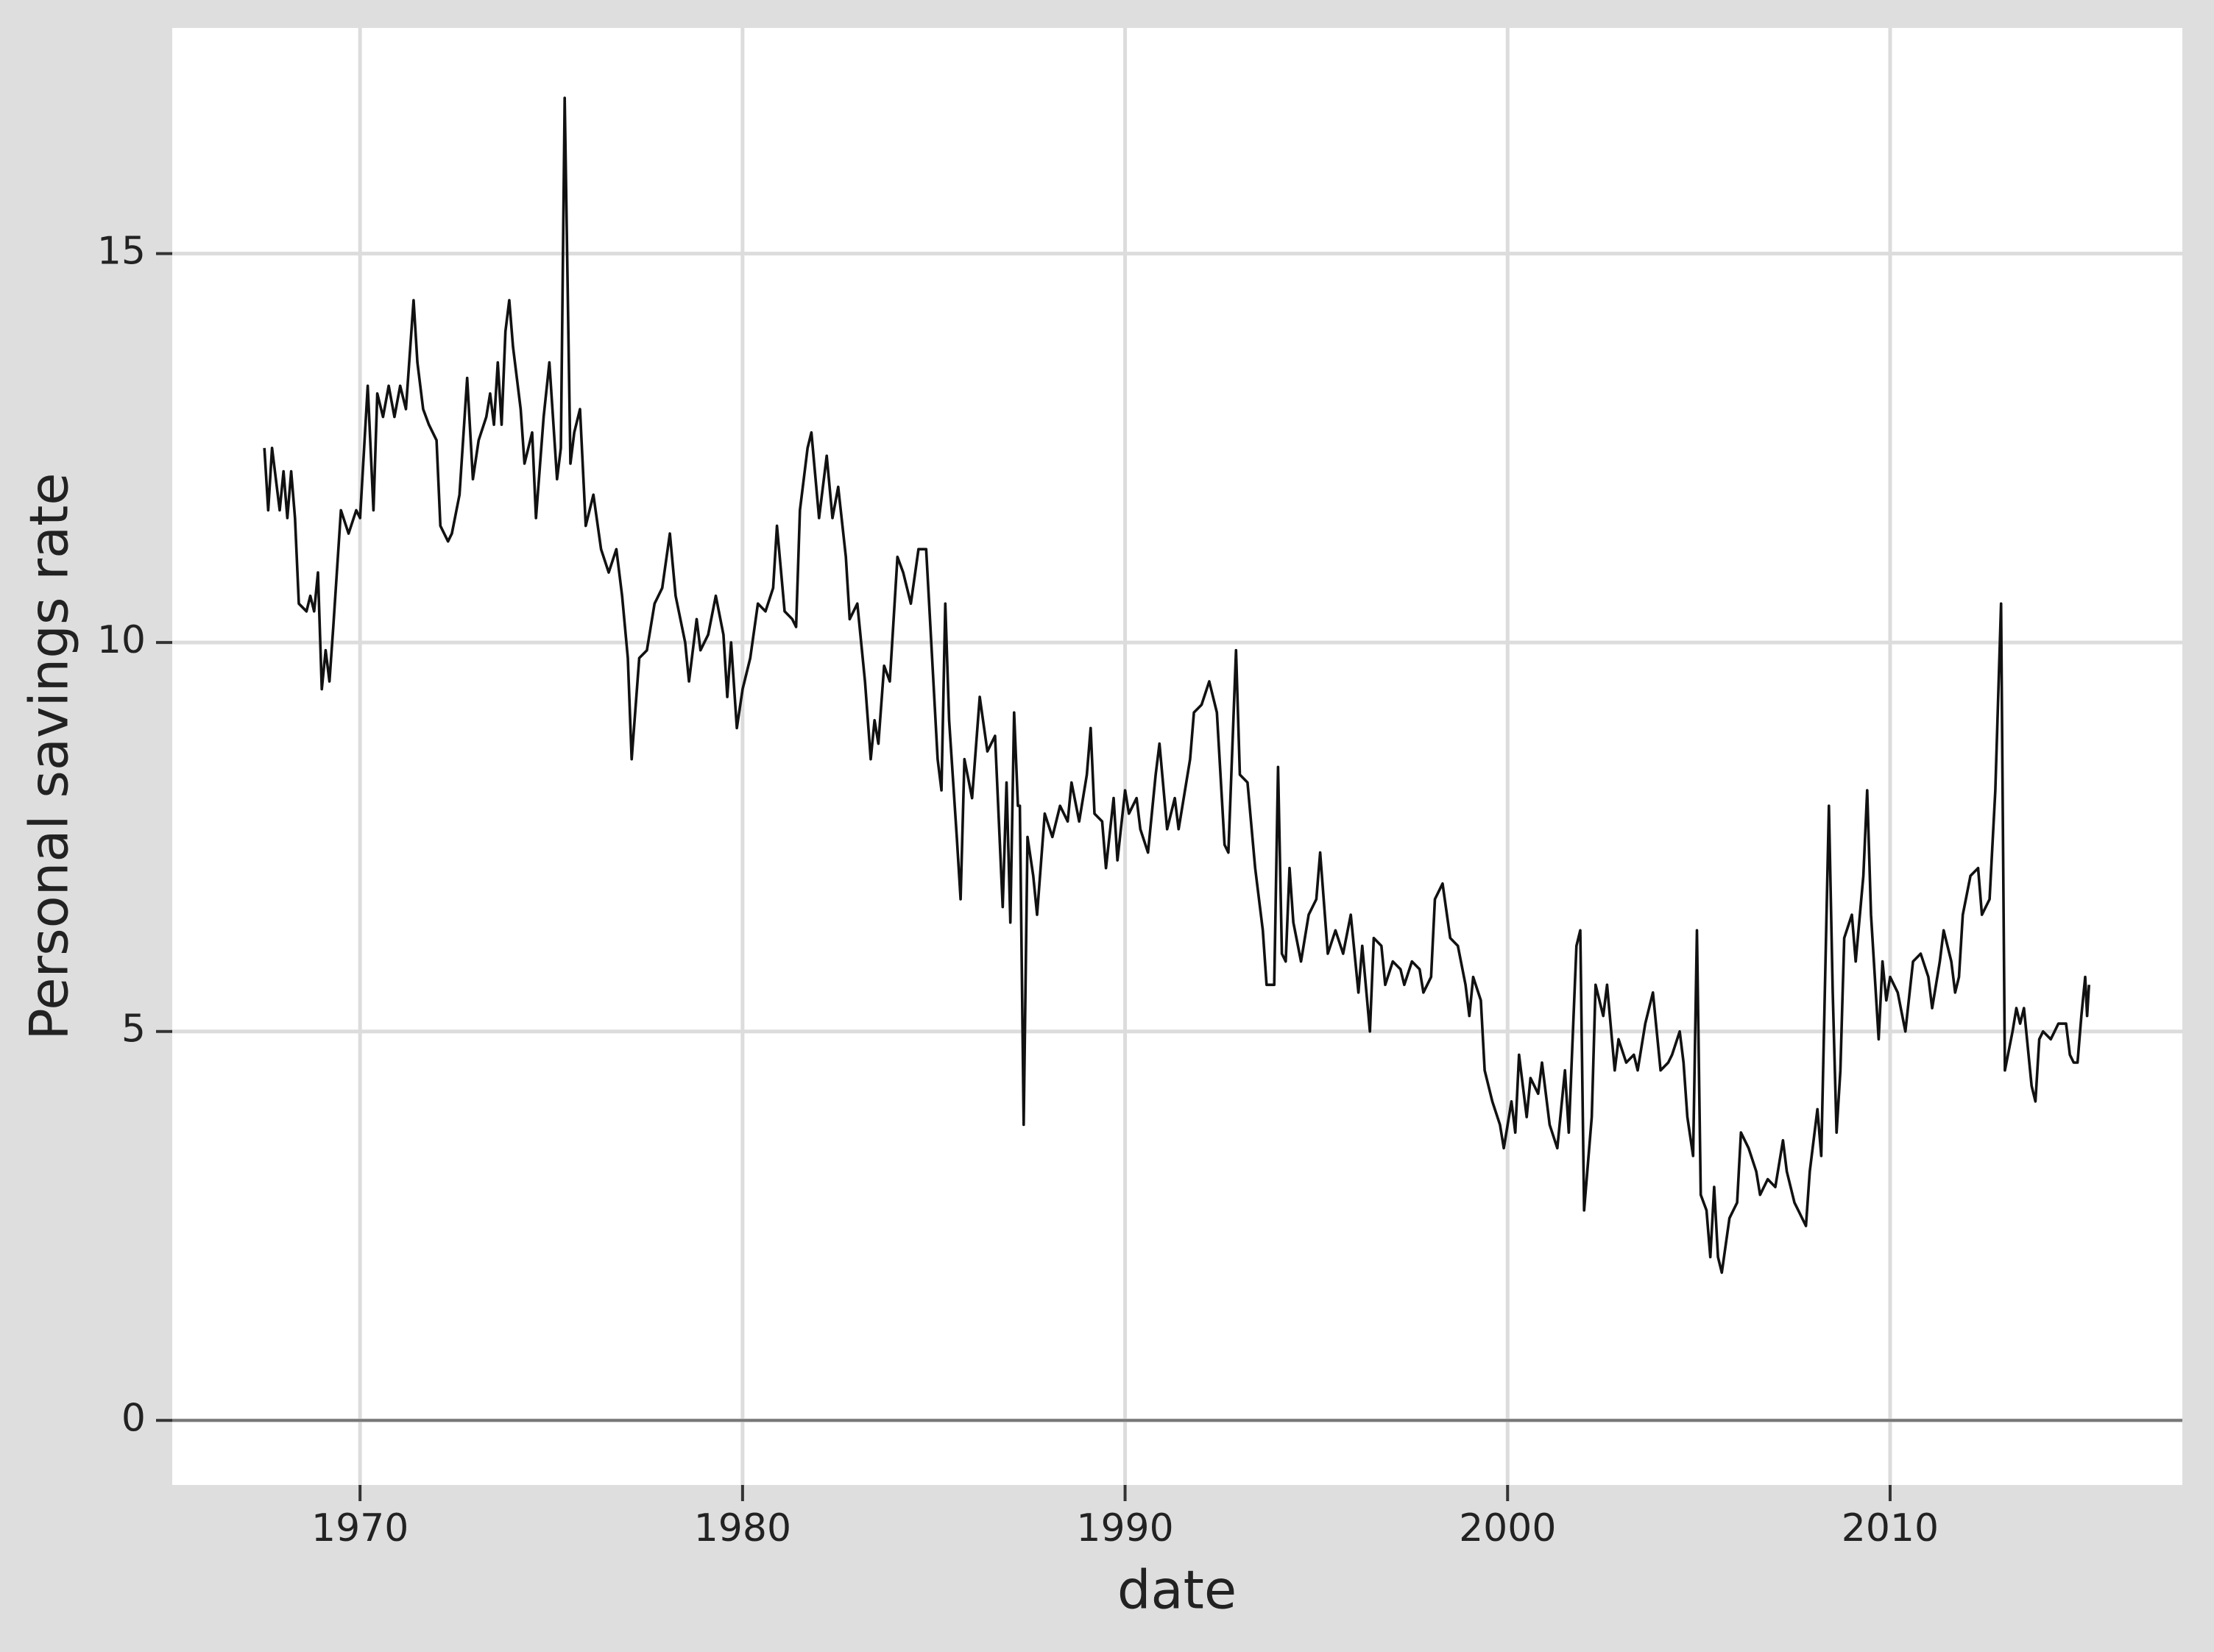 The height and width of the screenshot is (1652, 2214). I want to click on y-tick-label: 15, so click(121, 252).